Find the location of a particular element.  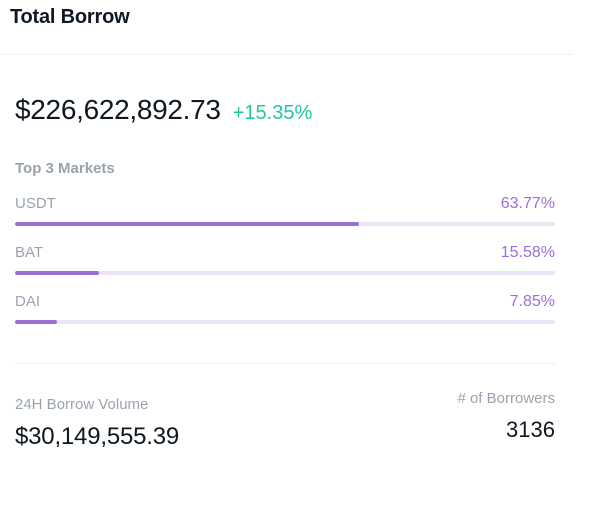

total-borrow-change: +15.35% is located at coordinates (272, 113).